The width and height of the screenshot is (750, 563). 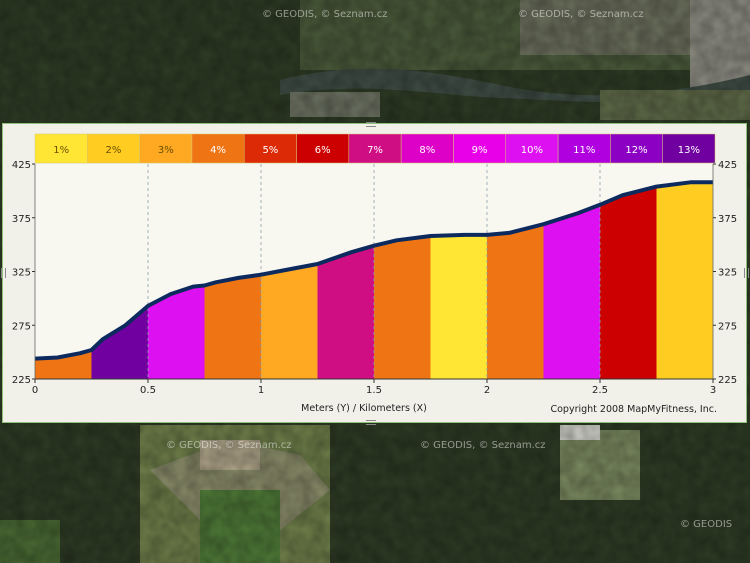 I want to click on grade-legend-label: 5%, so click(x=270, y=150).